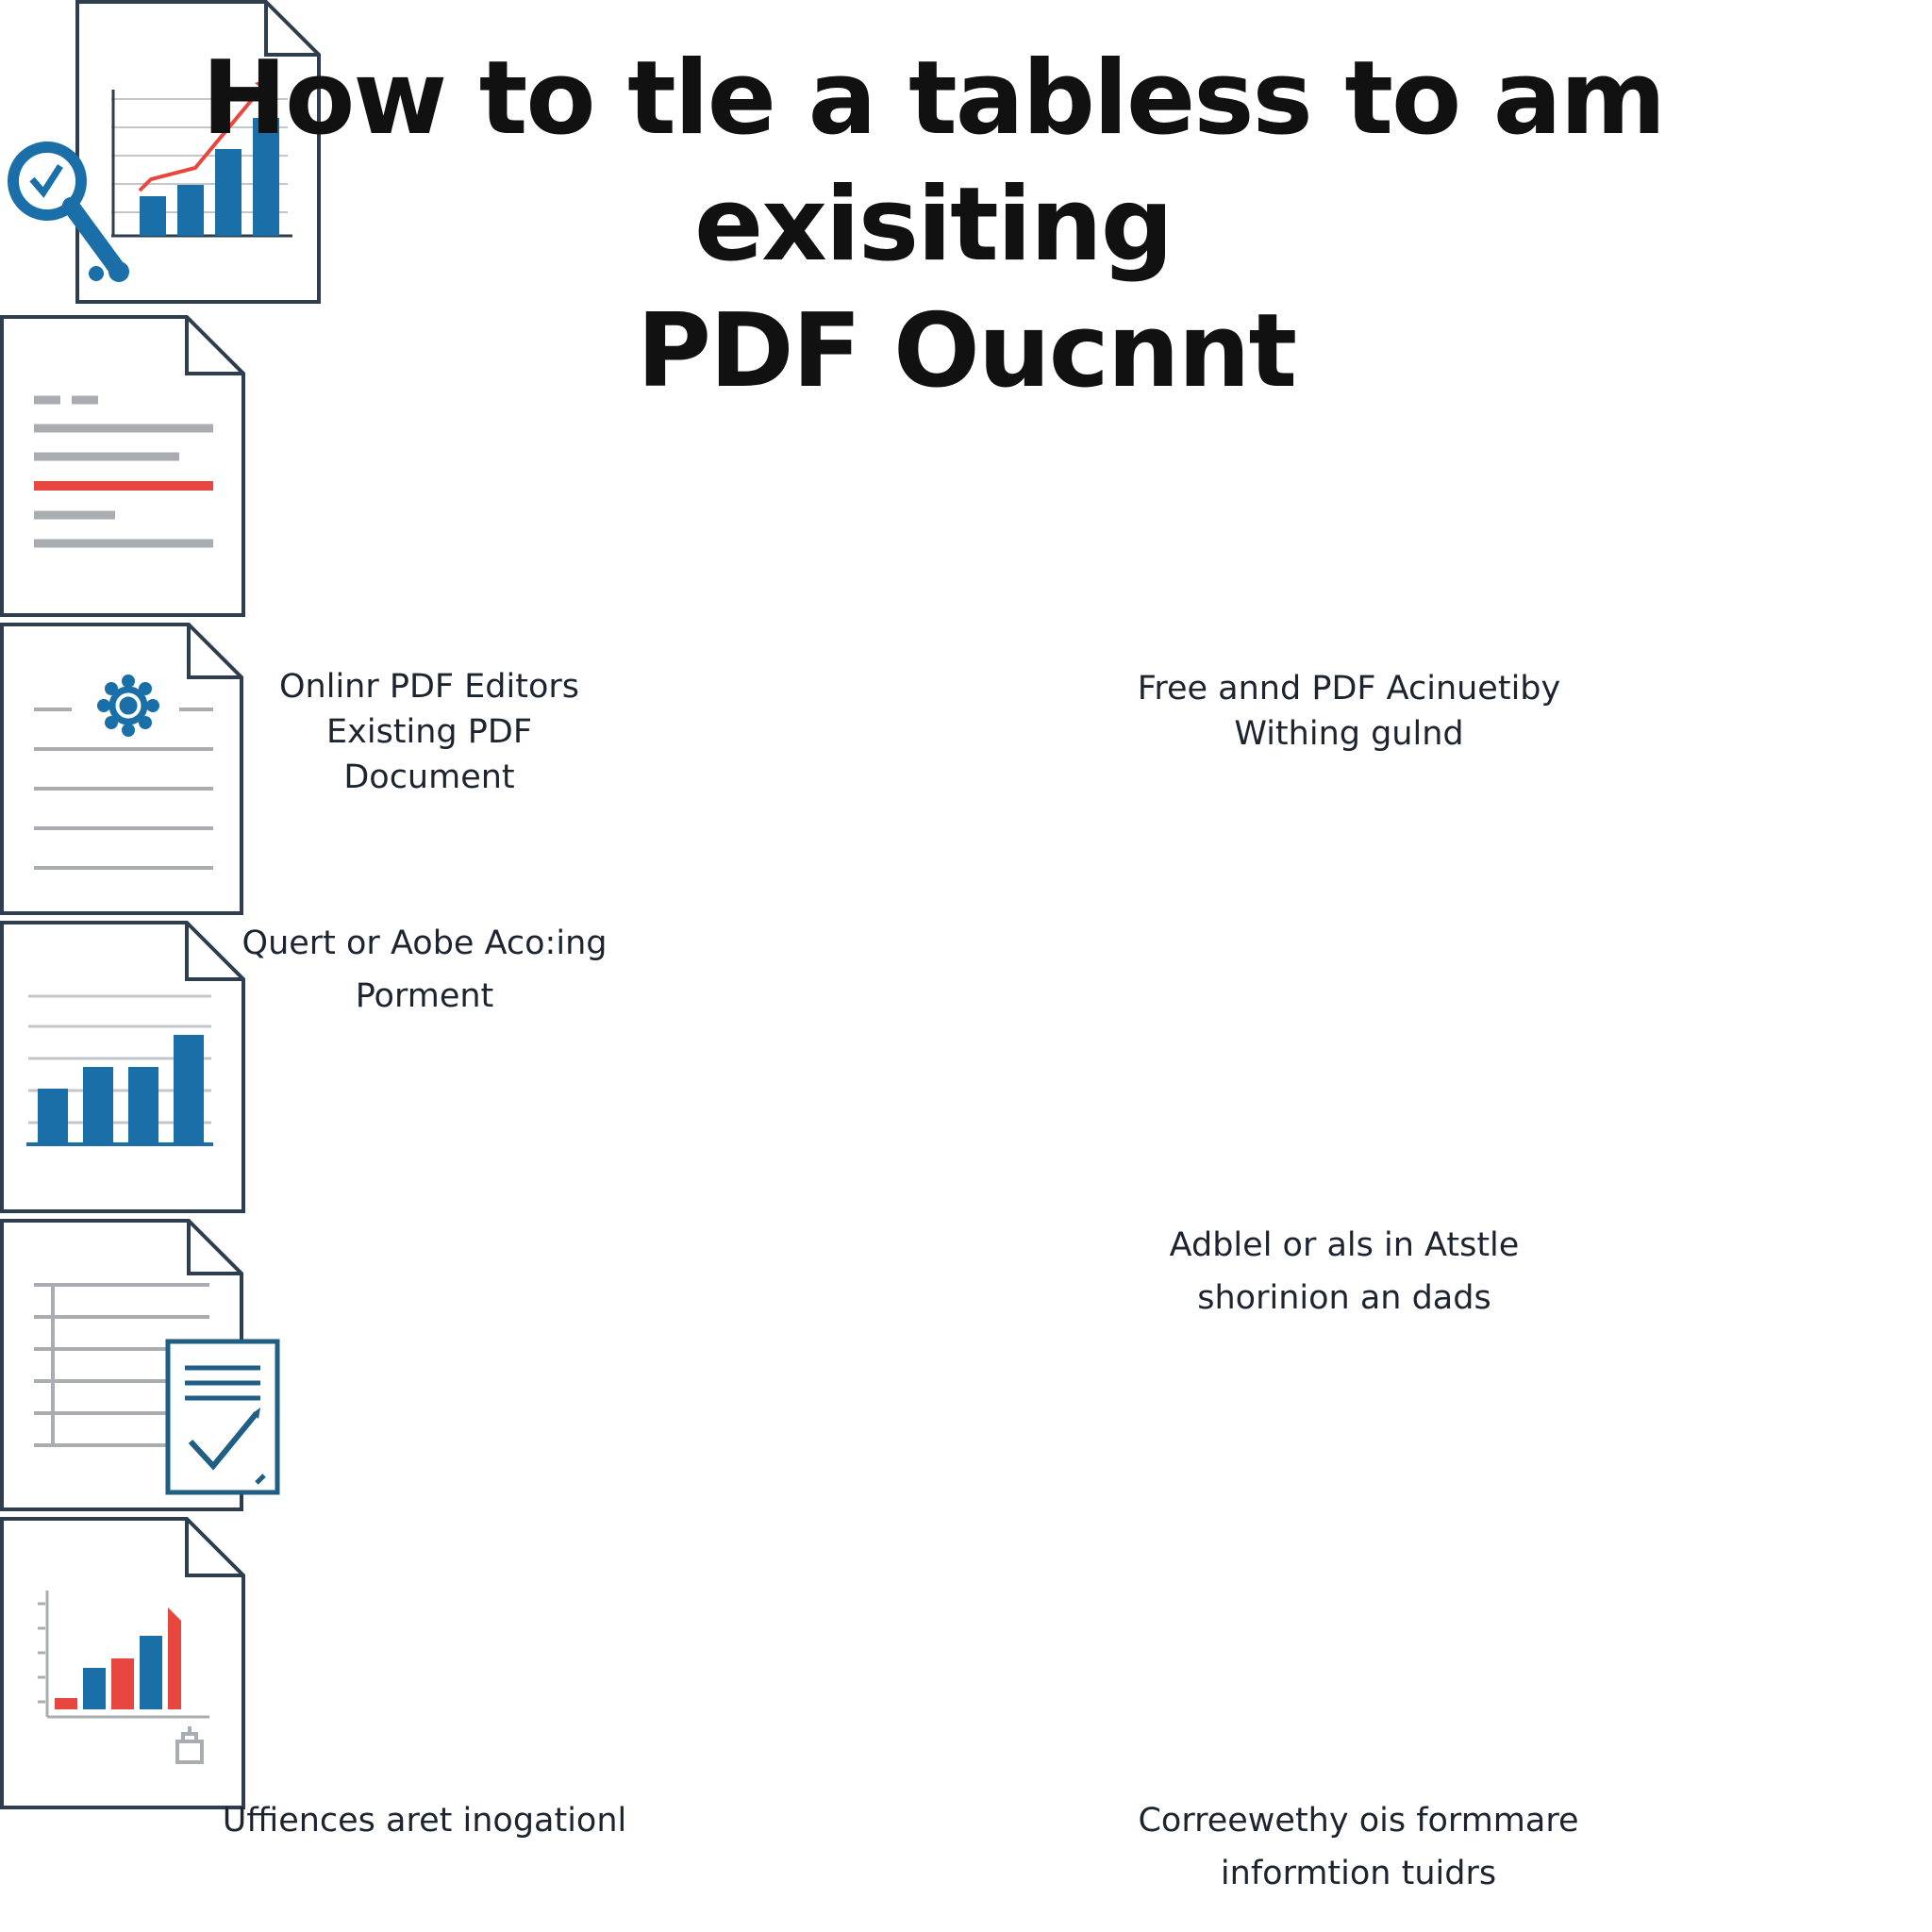 Image resolution: width=1932 pixels, height=1932 pixels. What do you see at coordinates (429, 732) in the screenshot?
I see `card-caption: Onlinr PDF Editors Existing PDF Document` at bounding box center [429, 732].